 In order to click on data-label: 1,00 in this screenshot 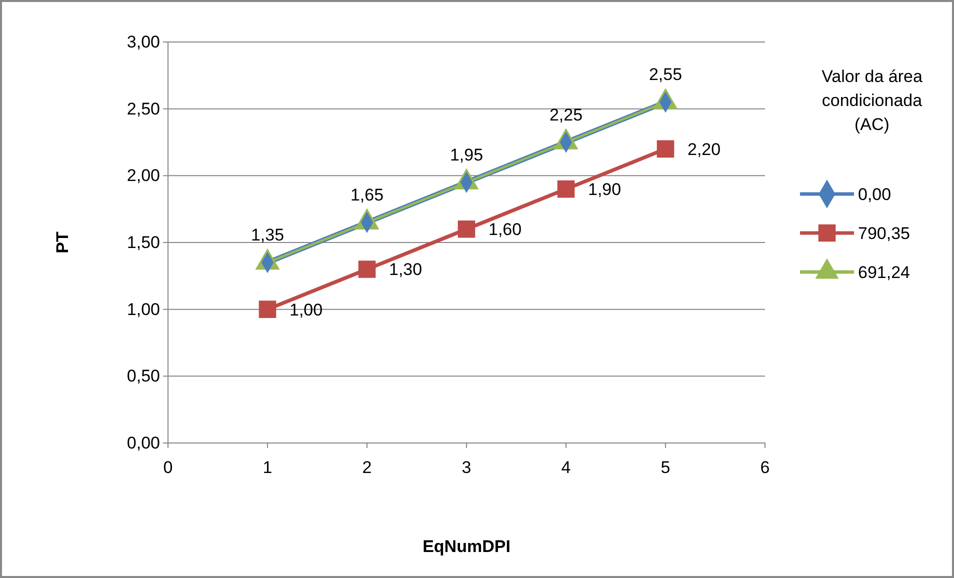, I will do `click(306, 310)`.